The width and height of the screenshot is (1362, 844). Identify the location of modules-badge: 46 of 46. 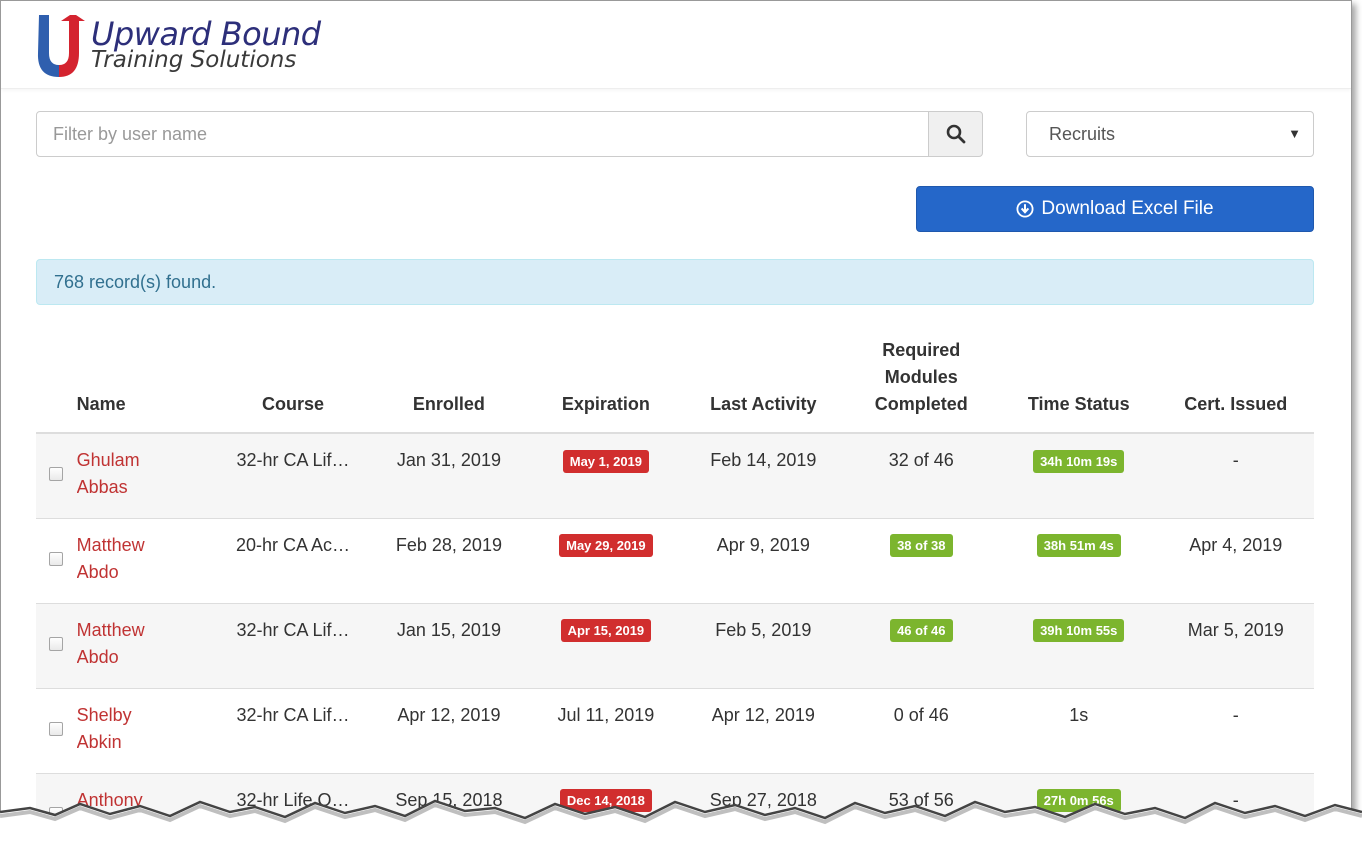
(921, 631).